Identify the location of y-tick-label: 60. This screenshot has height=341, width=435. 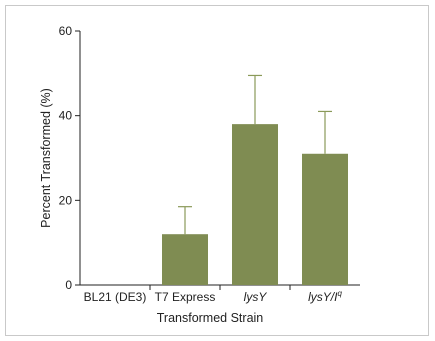
(66, 31).